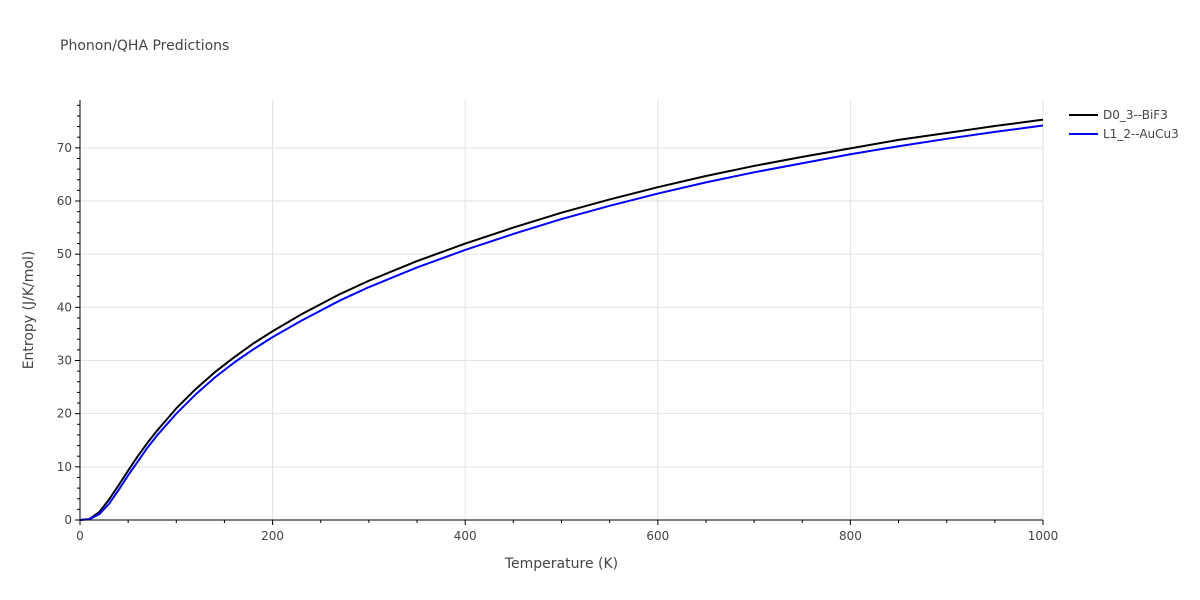 The width and height of the screenshot is (1200, 600). Describe the element at coordinates (64, 148) in the screenshot. I see `y-tick-label: 70` at that location.